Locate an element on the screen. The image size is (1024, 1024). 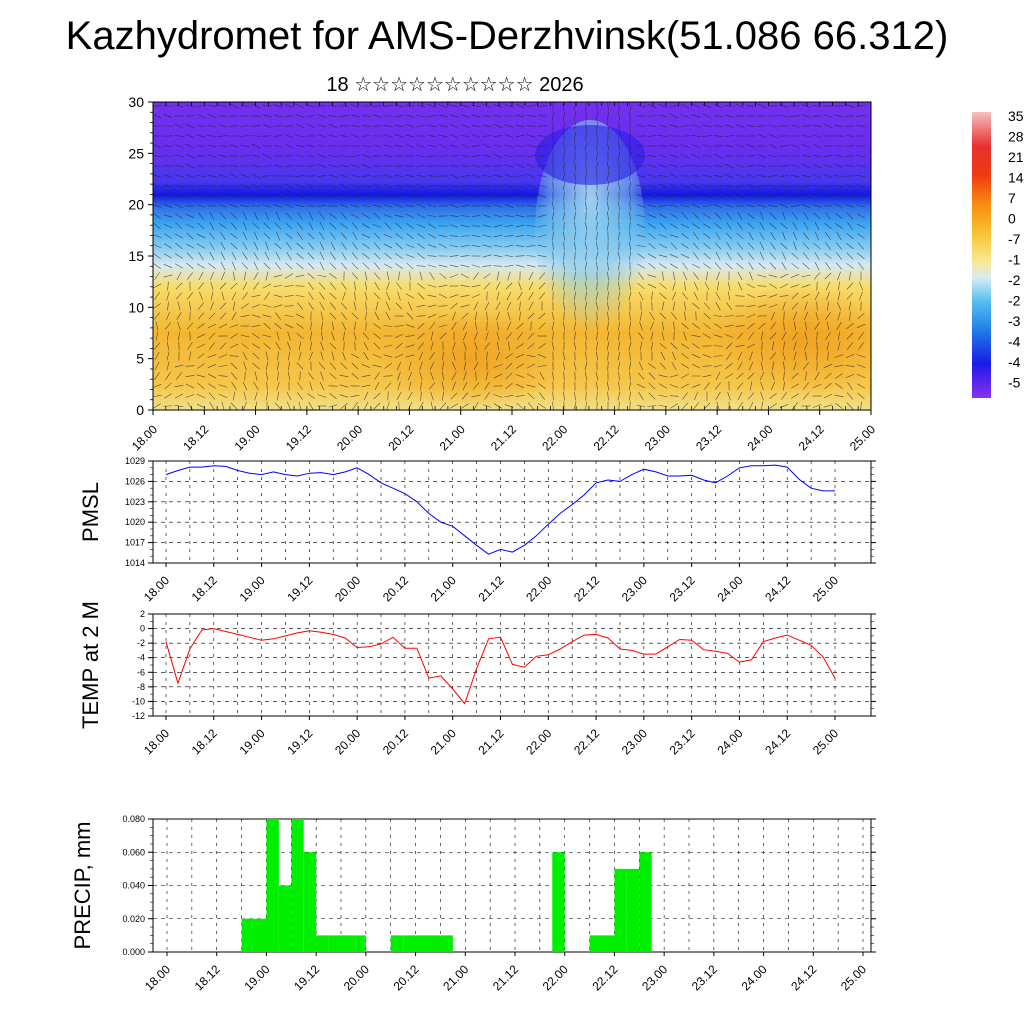
temp-ytick-label: 2 is located at coordinates (142, 614).